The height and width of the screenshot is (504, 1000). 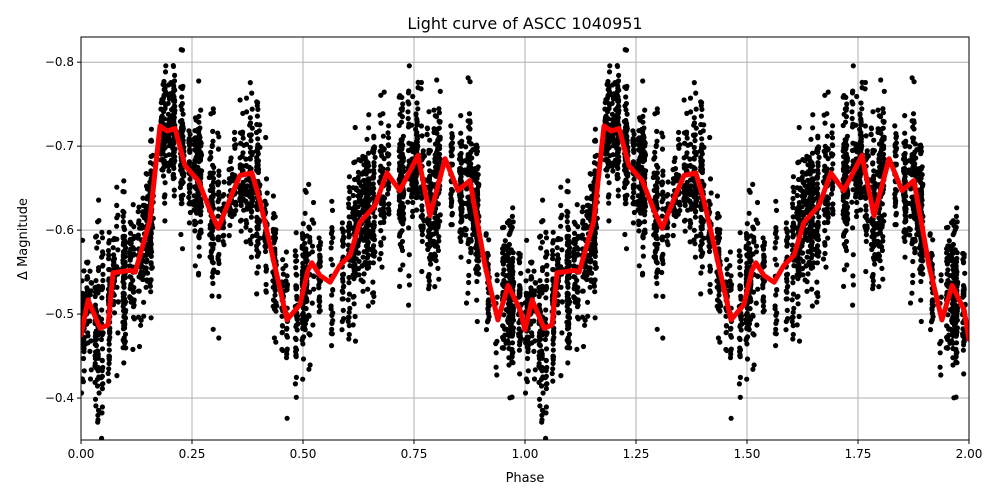 What do you see at coordinates (524, 23) in the screenshot?
I see `chart-title: Light curve of ASCC 1040951` at bounding box center [524, 23].